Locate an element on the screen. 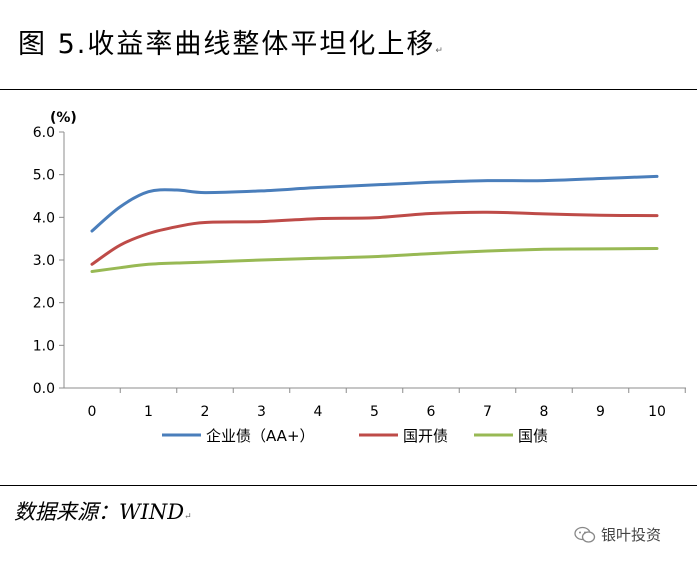 This screenshot has height=564, width=697. x-tick-label: 8 is located at coordinates (544, 412).